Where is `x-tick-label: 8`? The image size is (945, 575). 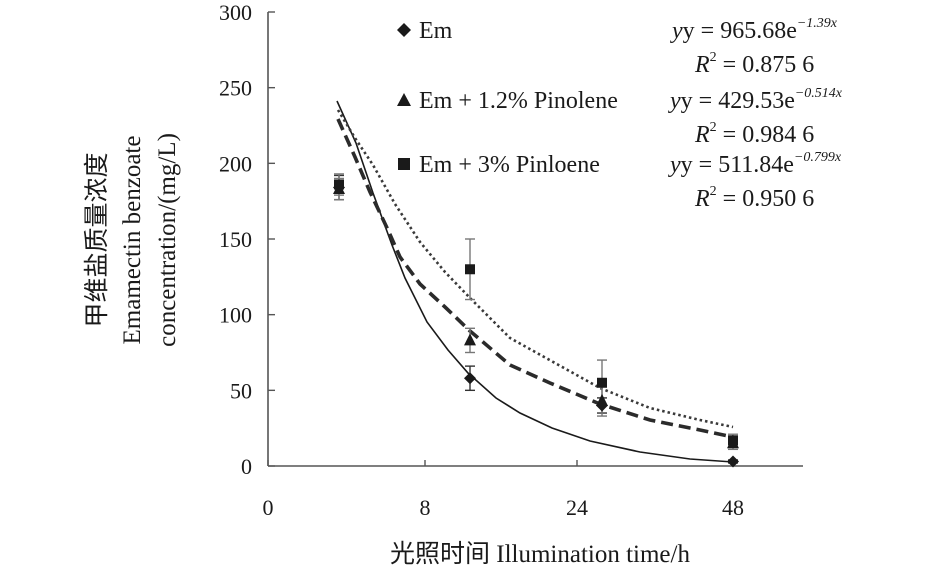 x-tick-label: 8 is located at coordinates (425, 507).